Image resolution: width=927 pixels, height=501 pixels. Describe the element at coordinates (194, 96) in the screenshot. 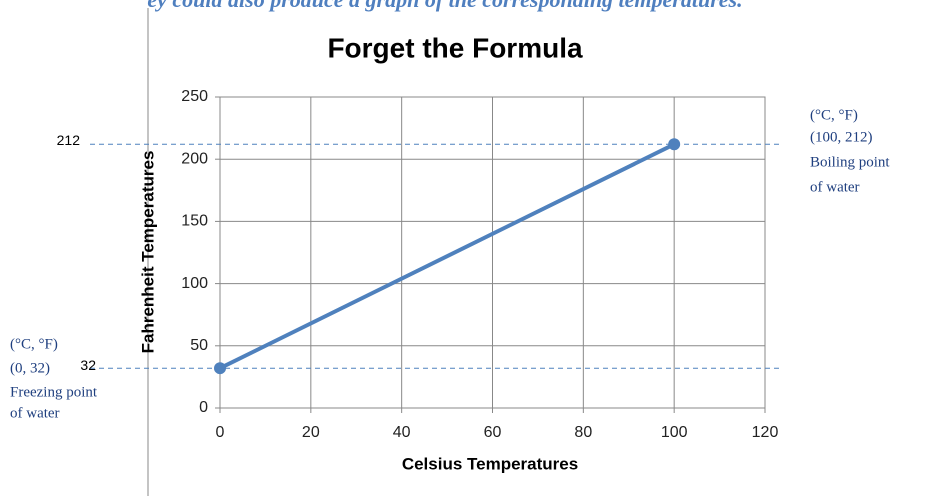

I see `y-tick-label: 250` at that location.